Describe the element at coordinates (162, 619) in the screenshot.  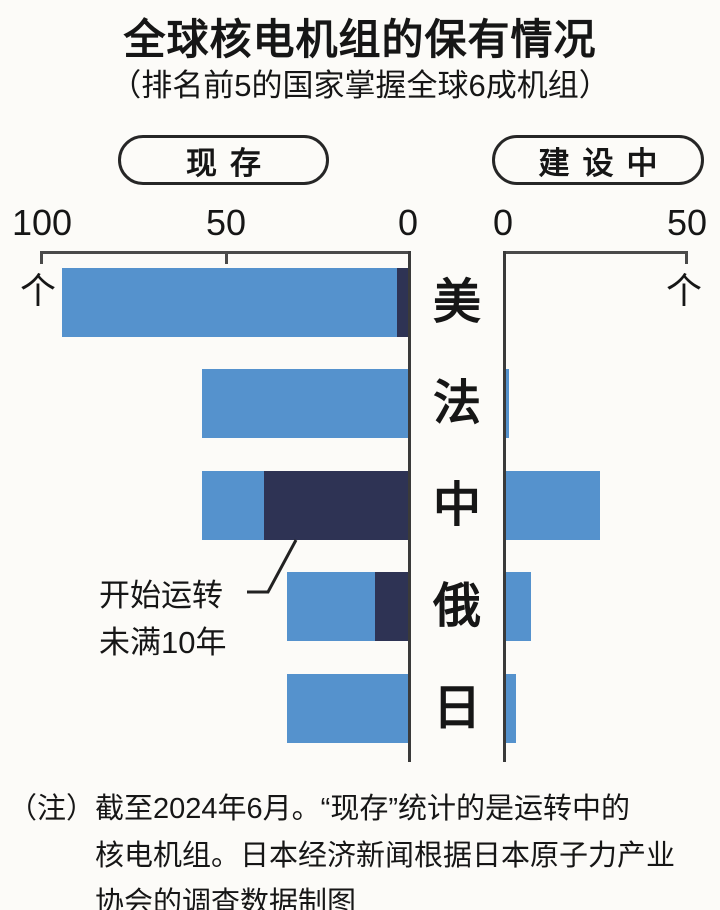
I see `recent-operation-annotation: 开始运转 未满10年` at that location.